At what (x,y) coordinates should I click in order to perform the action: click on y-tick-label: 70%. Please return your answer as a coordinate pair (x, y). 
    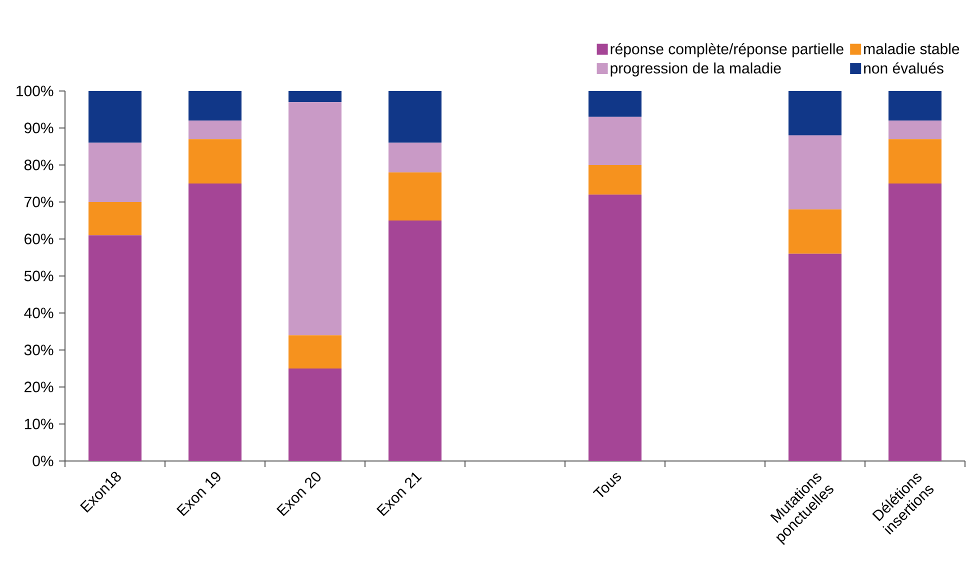
    Looking at the image, I should click on (39, 202).